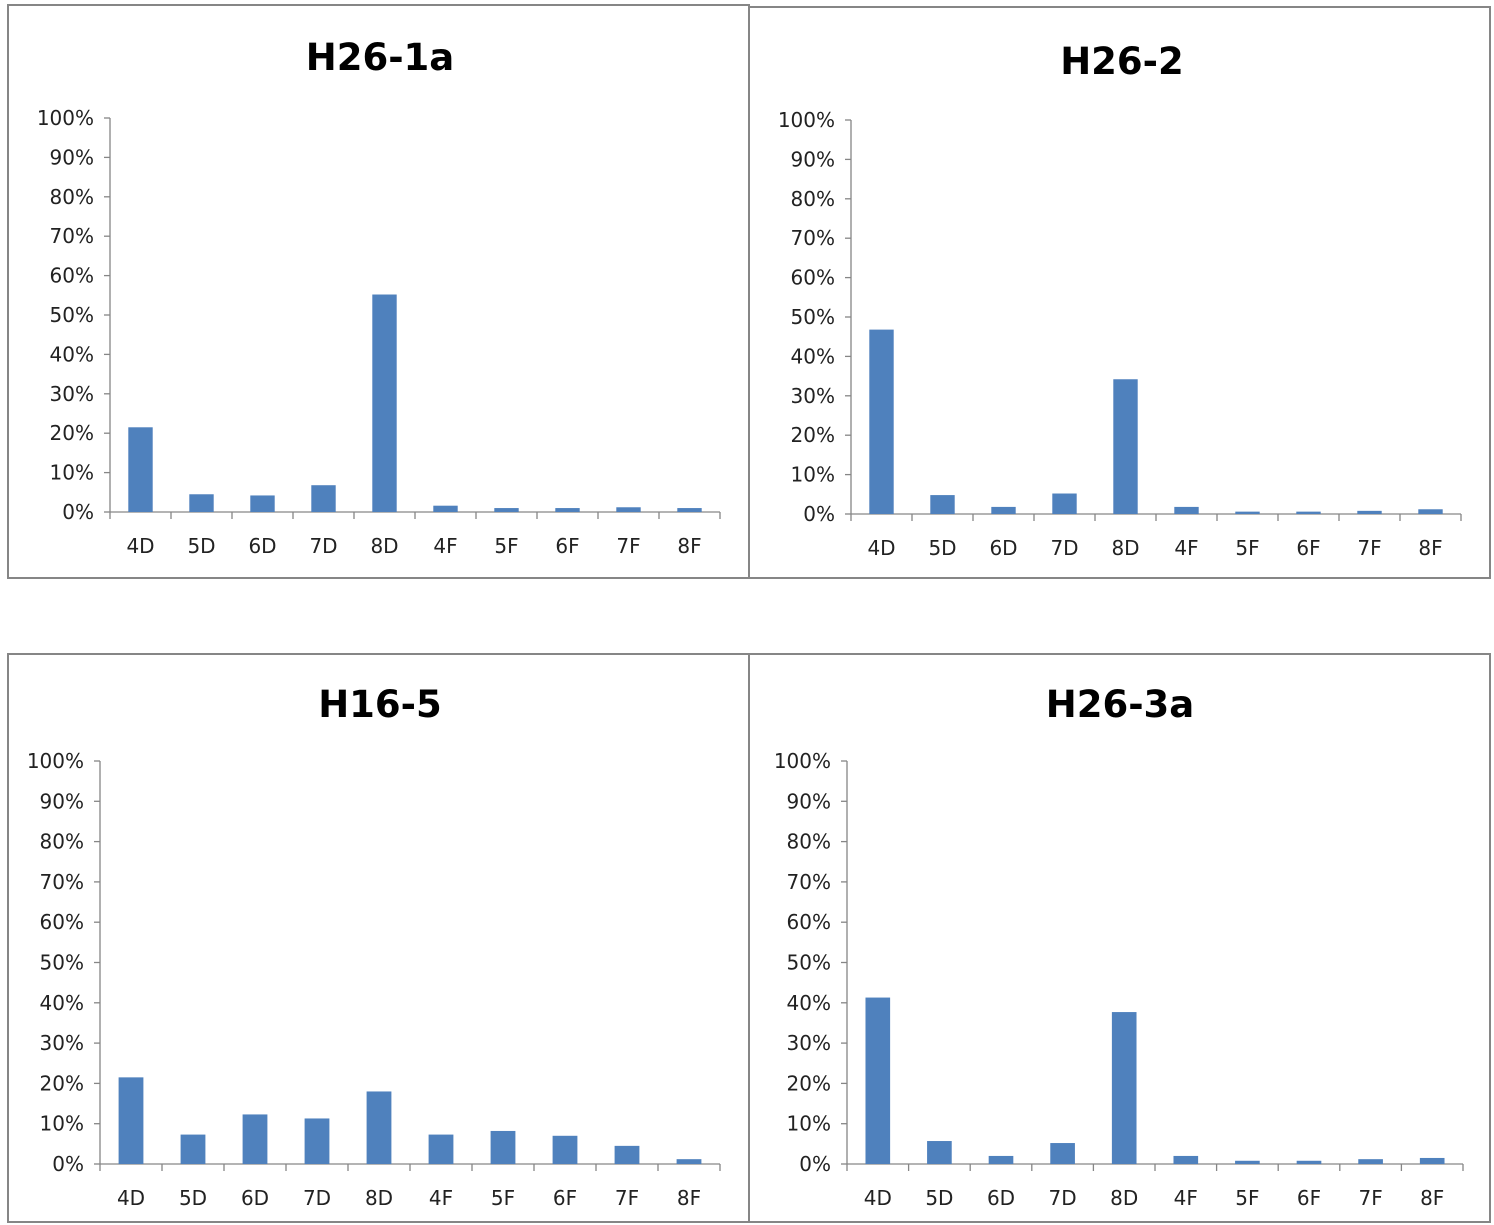 The height and width of the screenshot is (1225, 1494). Describe the element at coordinates (1122, 61) in the screenshot. I see `chart-title: H26-2` at that location.